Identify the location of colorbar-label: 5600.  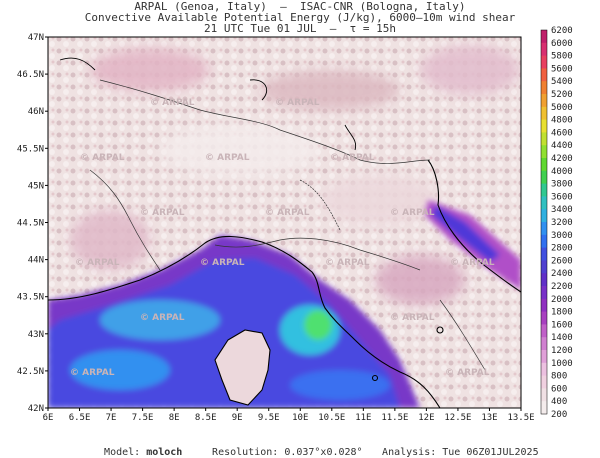
(562, 69).